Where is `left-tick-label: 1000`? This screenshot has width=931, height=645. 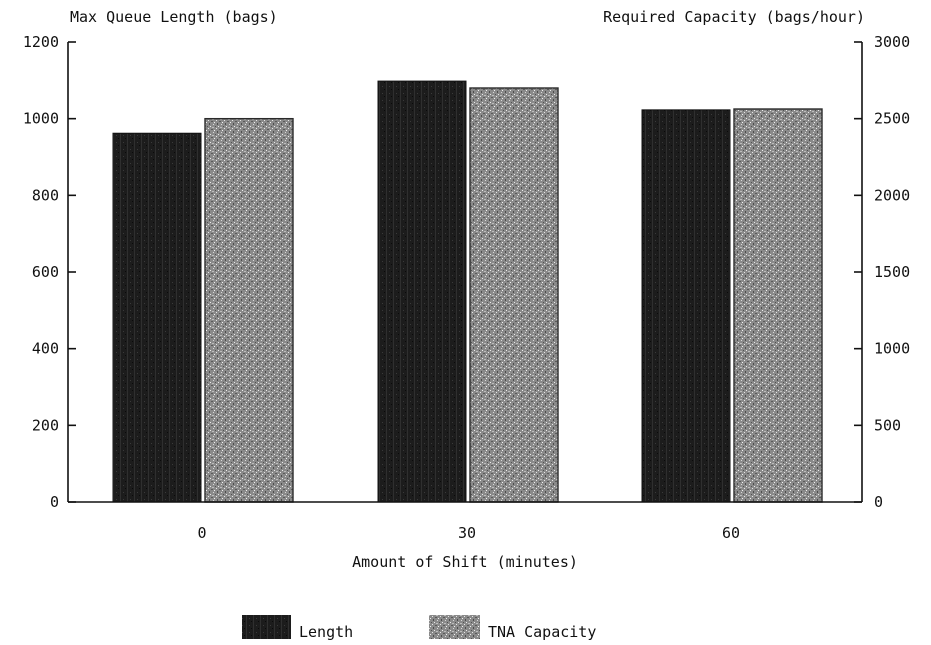
left-tick-label: 1000 is located at coordinates (41, 119).